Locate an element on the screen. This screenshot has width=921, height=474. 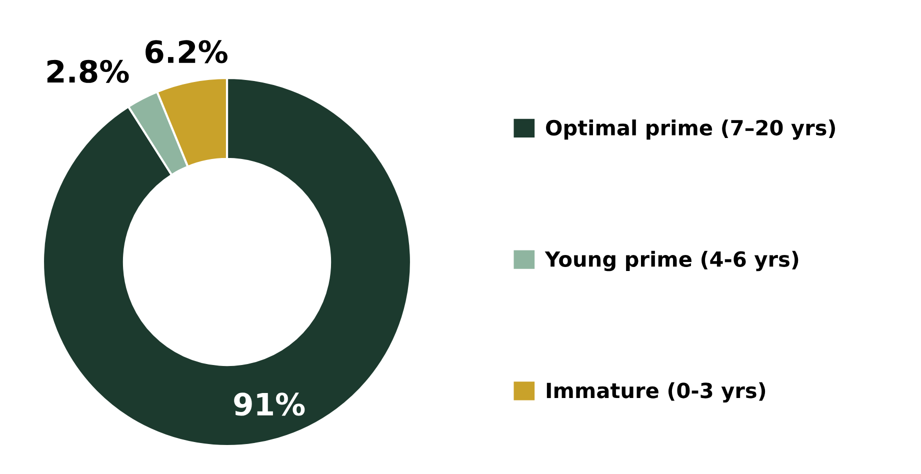
legend-label: Optimal prime (7–20 yrs) is located at coordinates (690, 129).